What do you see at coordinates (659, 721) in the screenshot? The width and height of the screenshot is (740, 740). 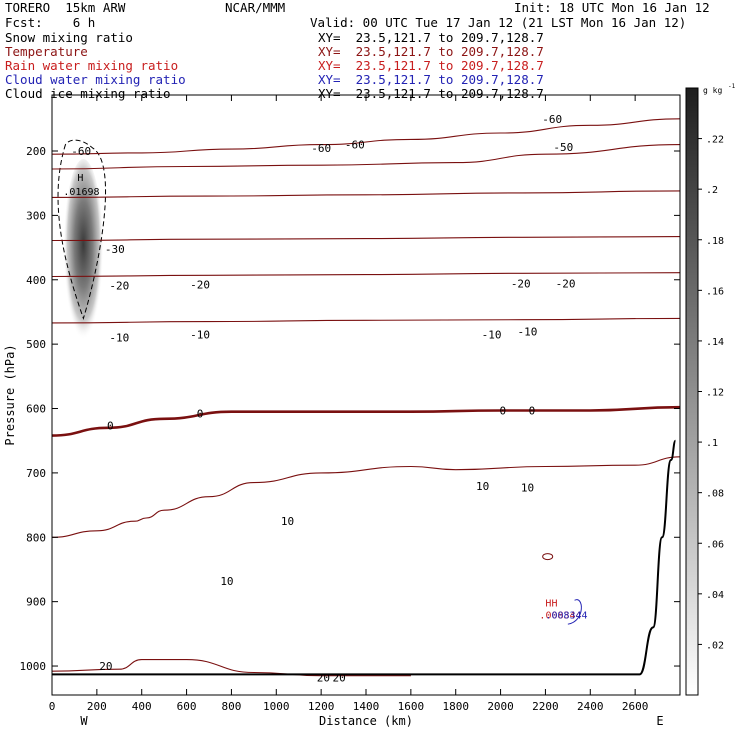 I see `east-label: E` at bounding box center [659, 721].